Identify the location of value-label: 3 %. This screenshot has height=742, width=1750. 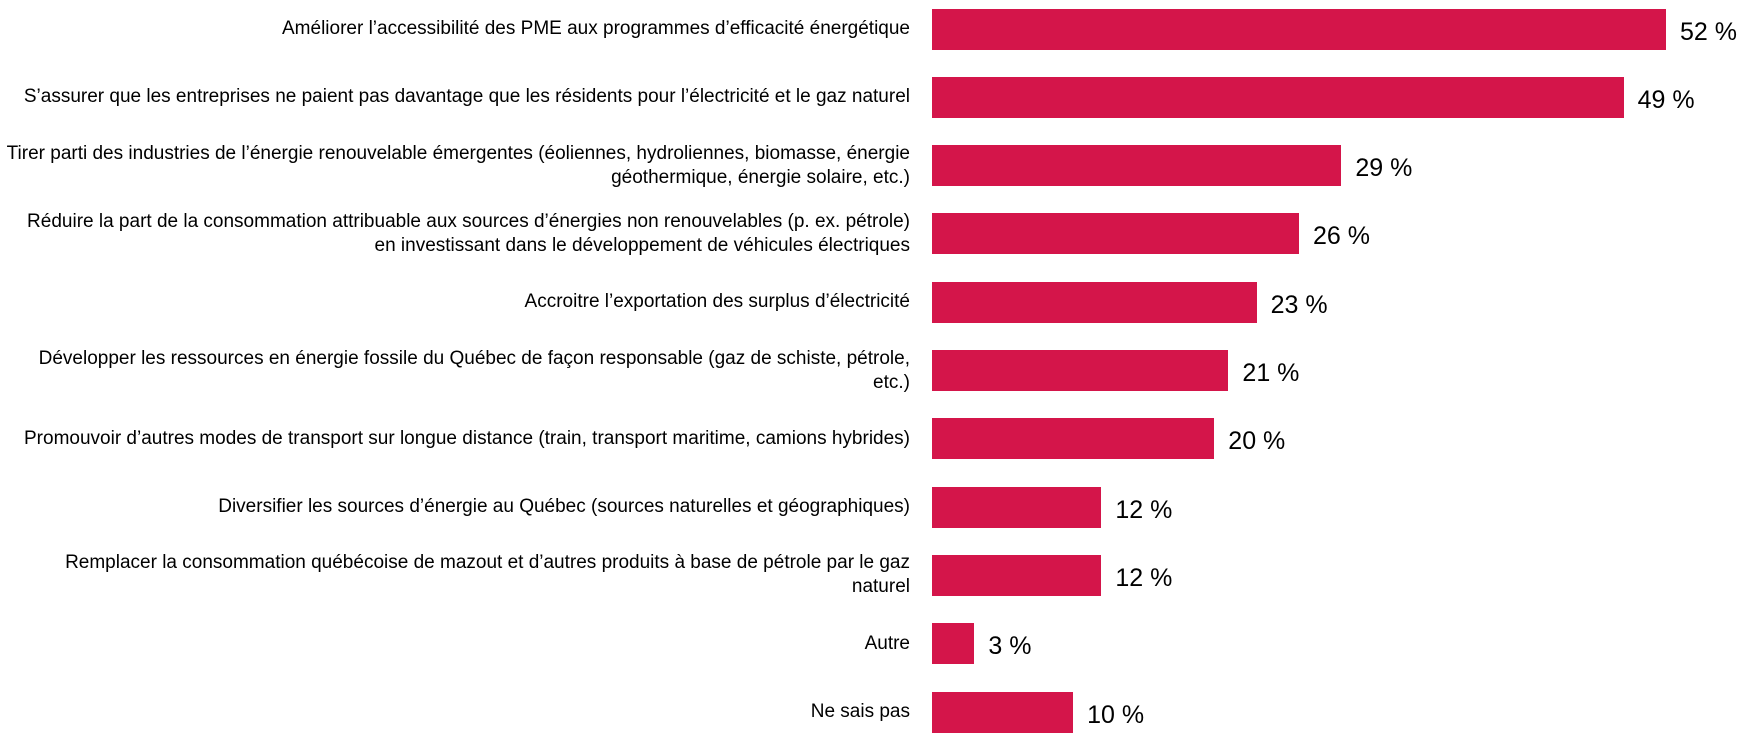
(1010, 646).